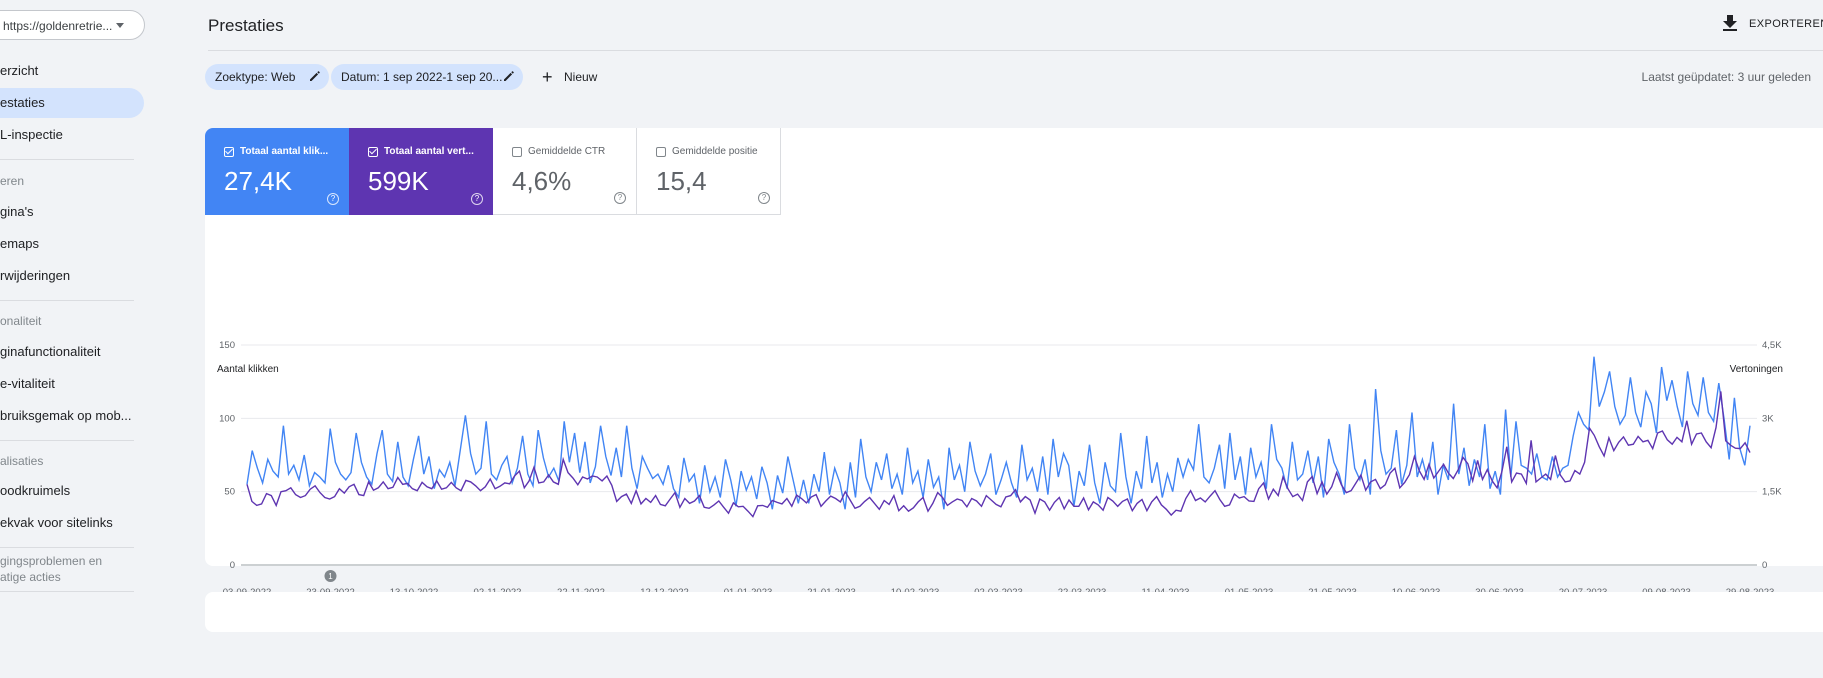 This screenshot has width=1823, height=678. I want to click on sidebar-item-label: ekvak voor sitelinks, so click(56, 522).